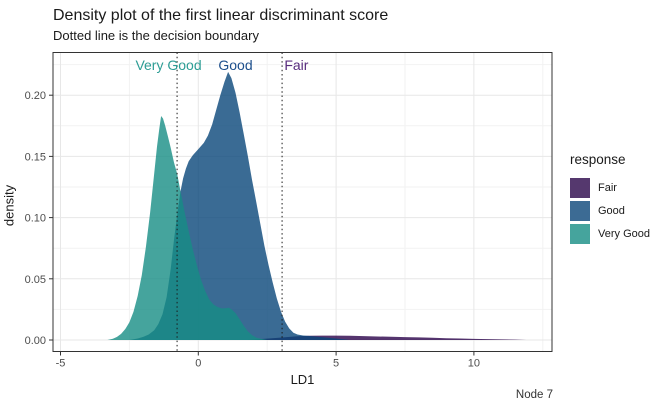  Describe the element at coordinates (9, 205) in the screenshot. I see `y-axis-title: density` at that location.